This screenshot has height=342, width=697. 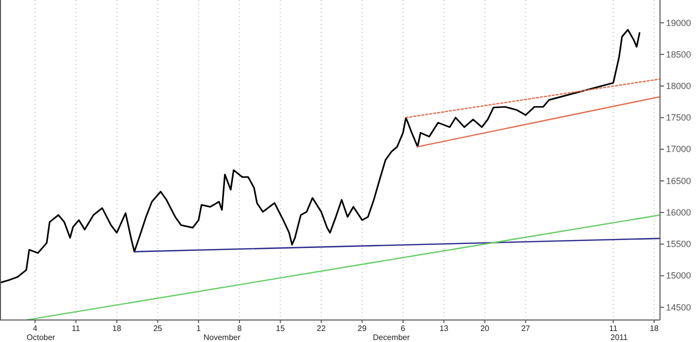 What do you see at coordinates (41, 337) in the screenshot?
I see `x2-tick-label: October` at bounding box center [41, 337].